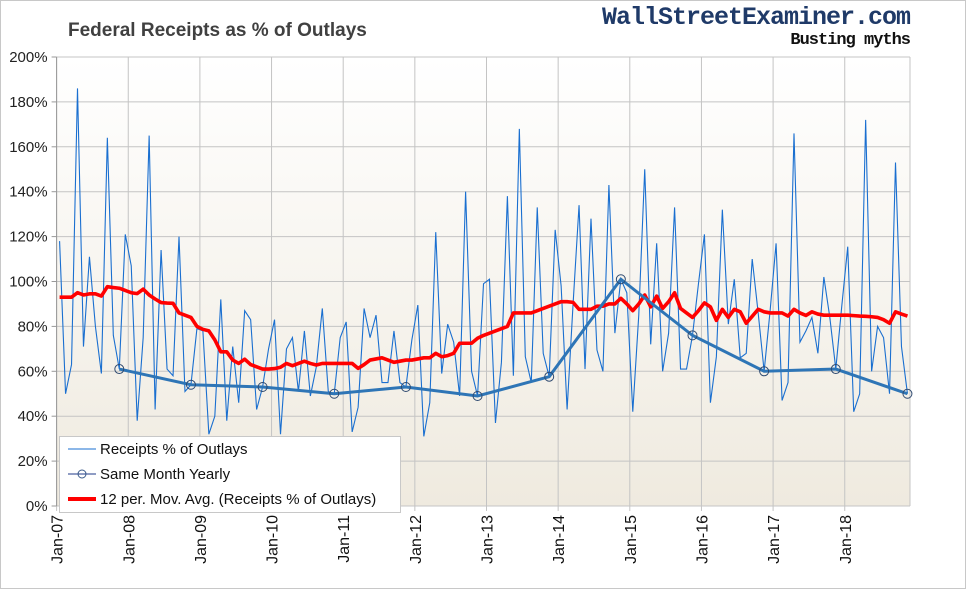  What do you see at coordinates (37, 506) in the screenshot?
I see `y-tick-label: 0%` at bounding box center [37, 506].